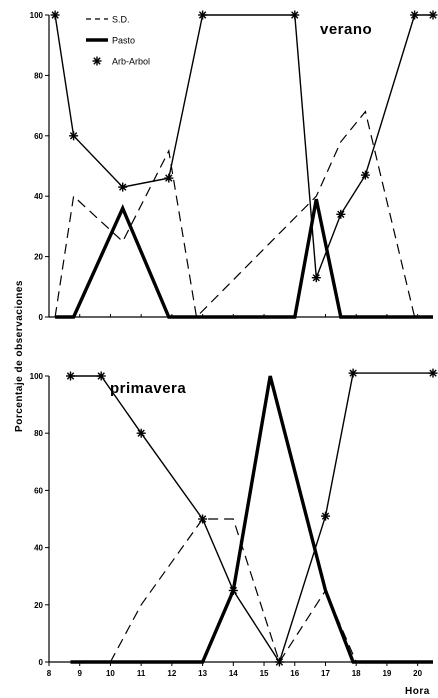 The height and width of the screenshot is (698, 438). What do you see at coordinates (356, 673) in the screenshot?
I see `x-tick-label: 18` at bounding box center [356, 673].